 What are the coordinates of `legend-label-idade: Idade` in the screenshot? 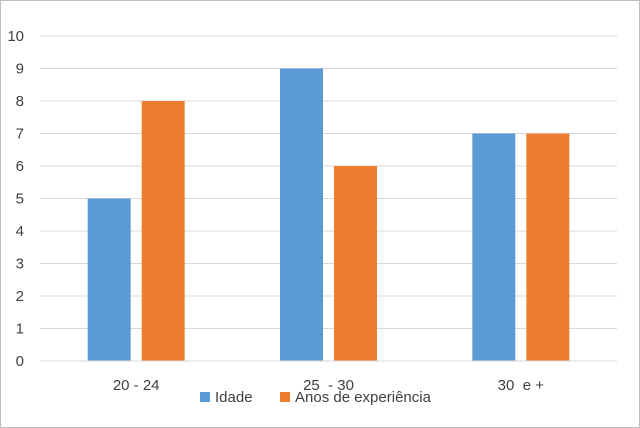 It's located at (234, 397).